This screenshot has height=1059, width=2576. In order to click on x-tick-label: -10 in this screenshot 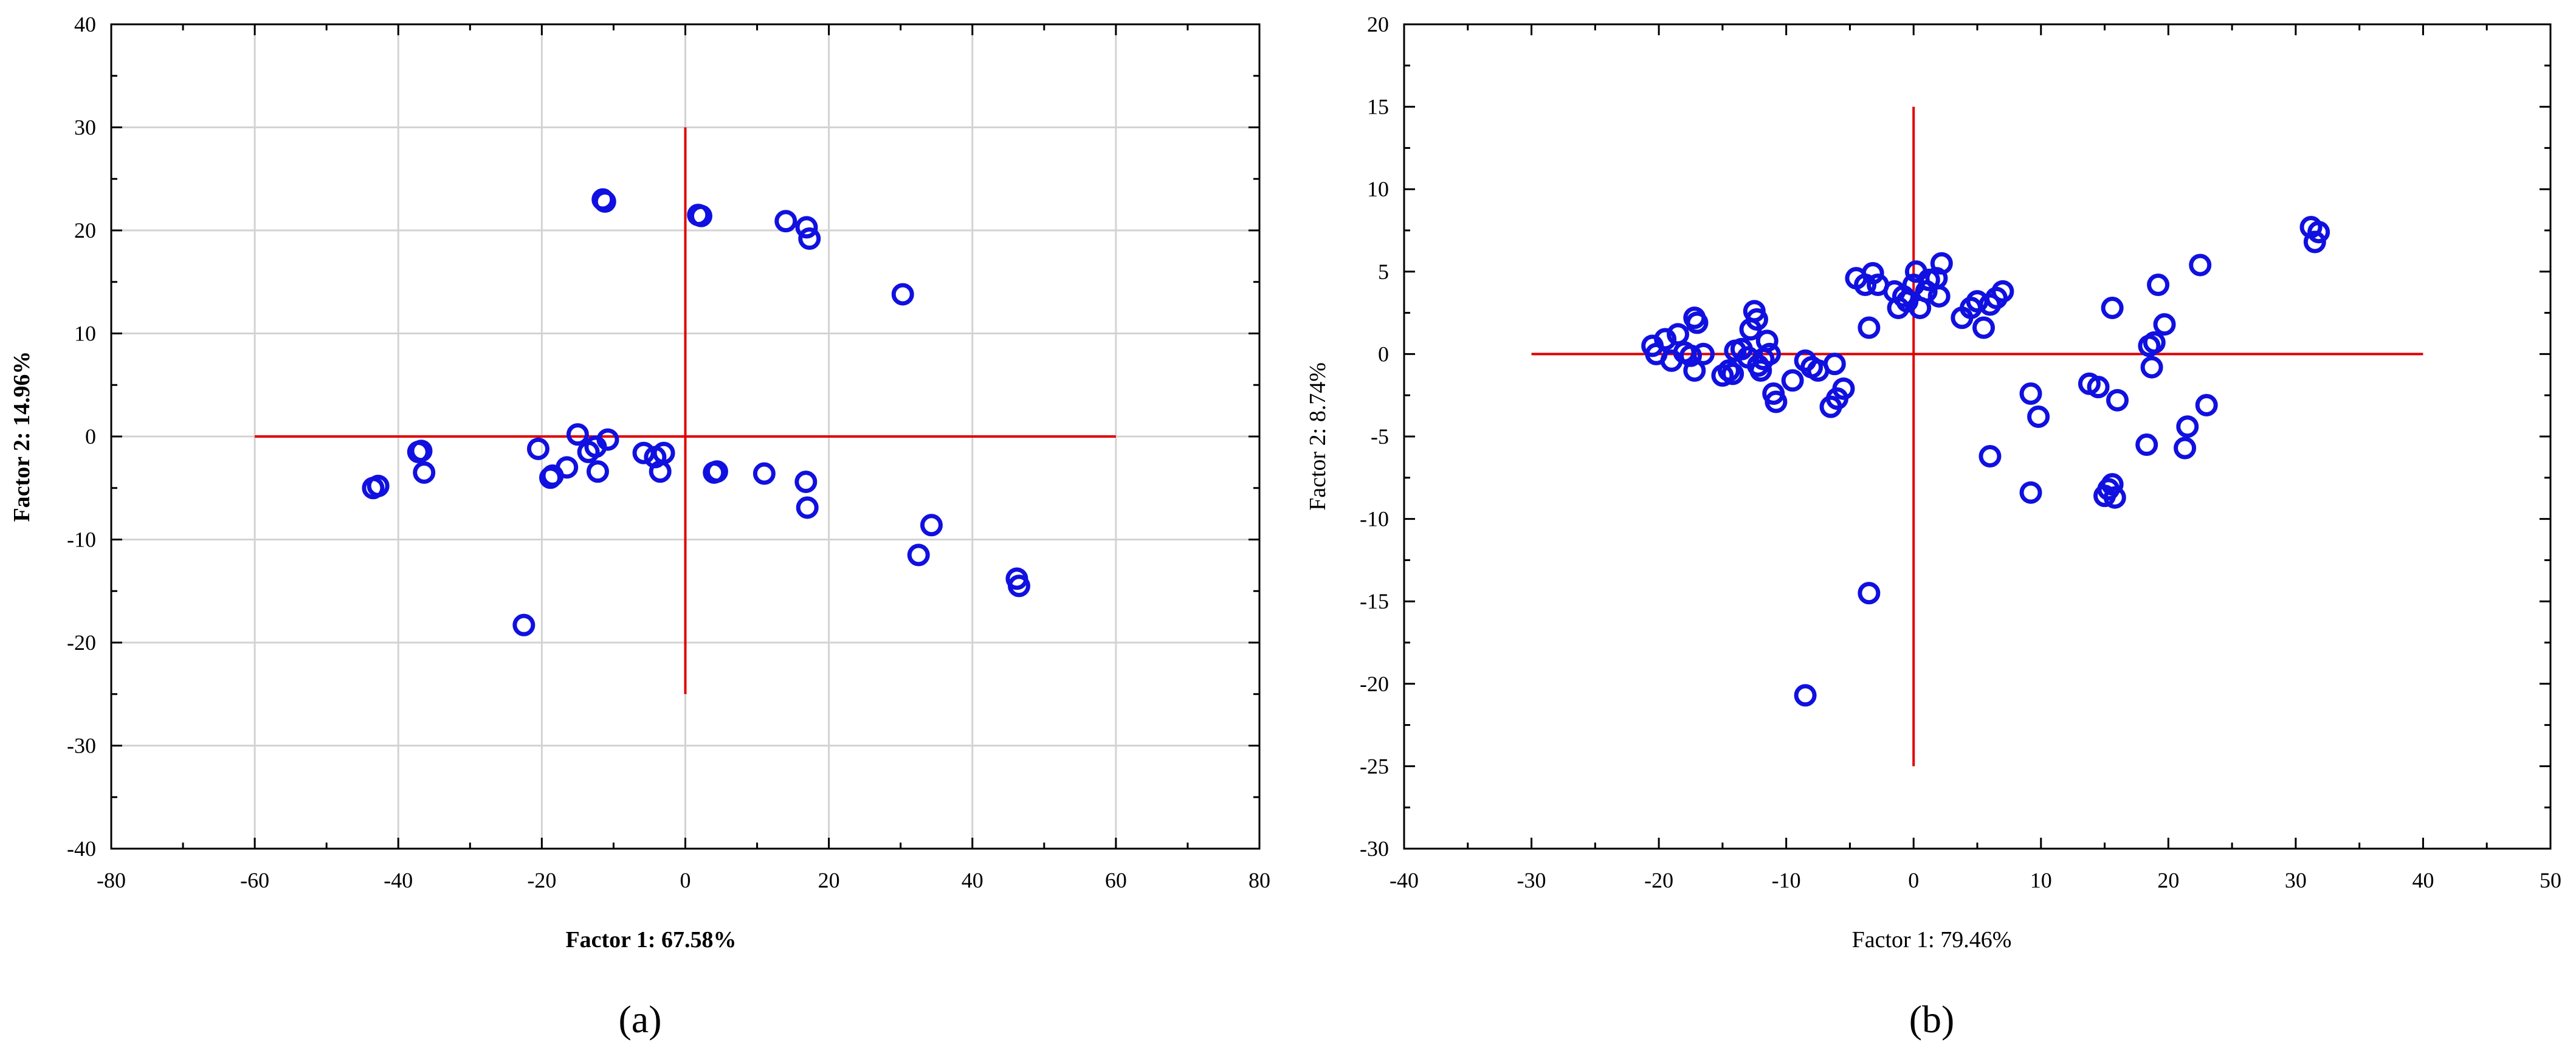, I will do `click(1787, 880)`.